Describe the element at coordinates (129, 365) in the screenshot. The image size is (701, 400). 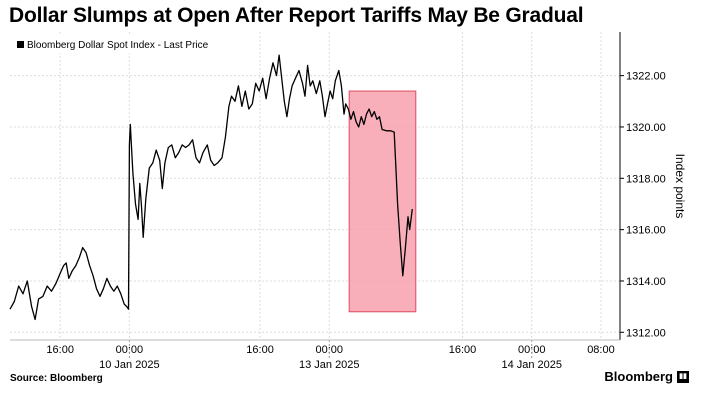
I see `date-label: 10 Jan 2025` at that location.